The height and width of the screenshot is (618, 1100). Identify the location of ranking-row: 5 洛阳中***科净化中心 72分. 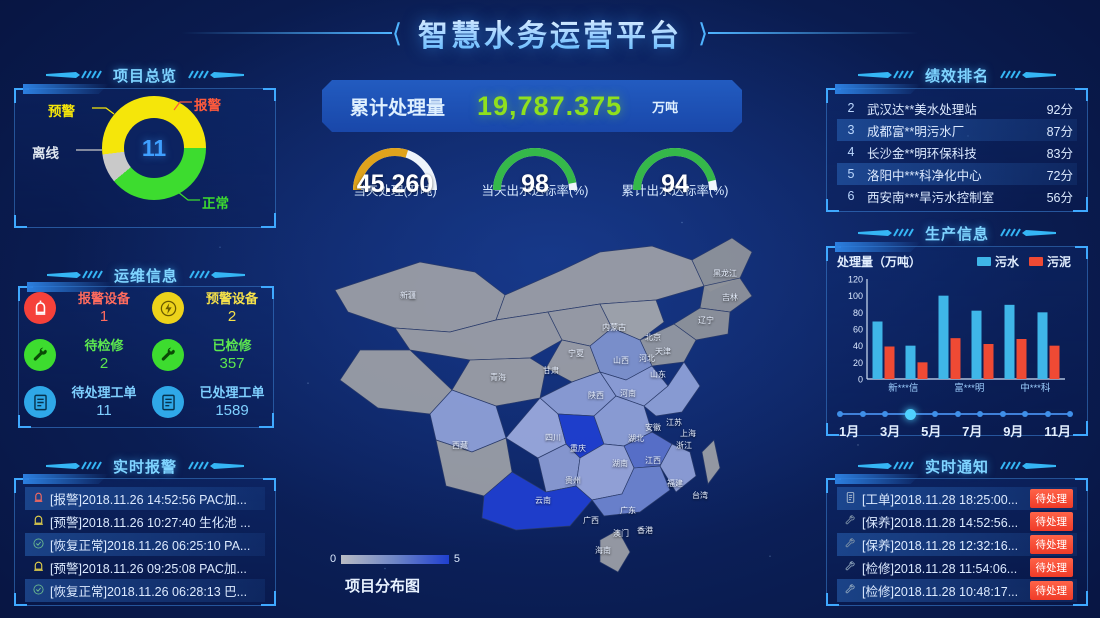
(957, 174).